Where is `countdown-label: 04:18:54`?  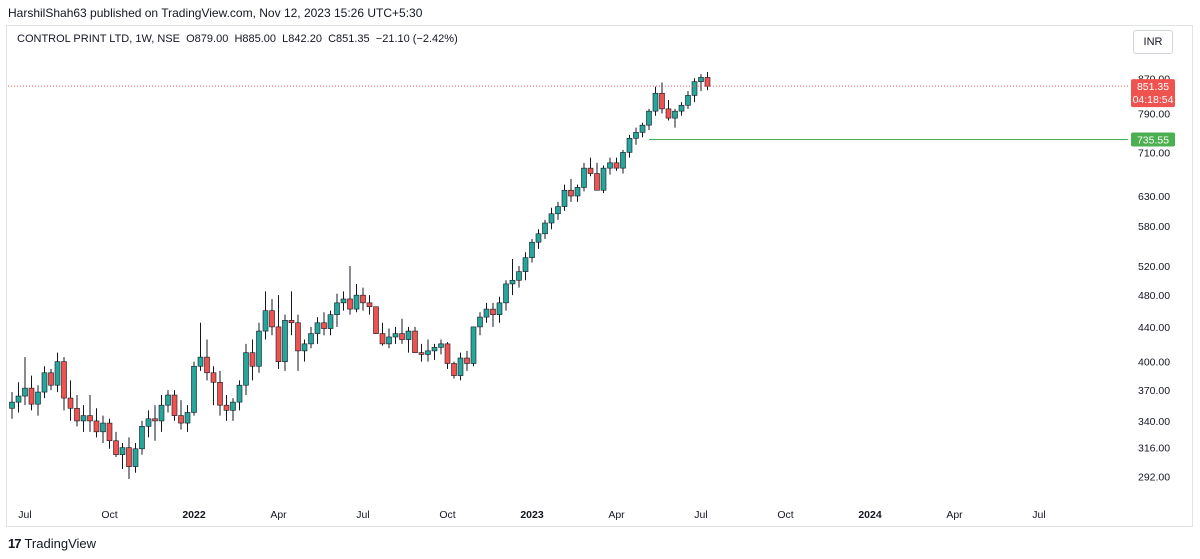 countdown-label: 04:18:54 is located at coordinates (1153, 100).